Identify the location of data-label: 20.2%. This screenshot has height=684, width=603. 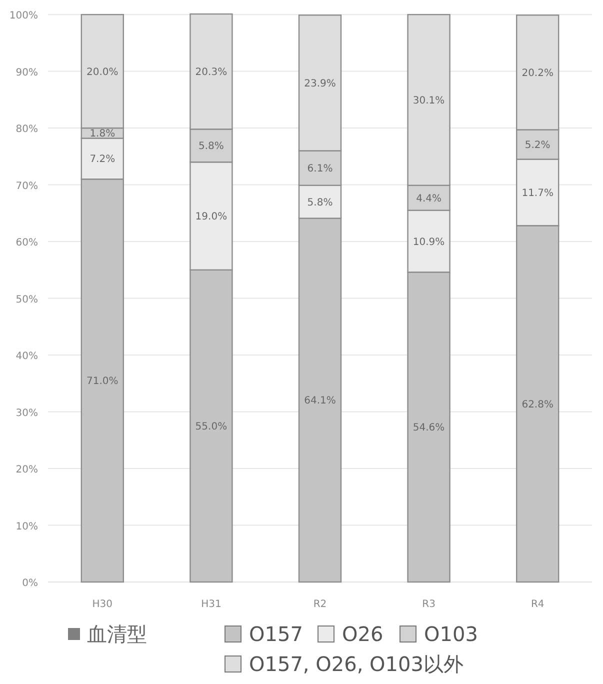
(538, 73).